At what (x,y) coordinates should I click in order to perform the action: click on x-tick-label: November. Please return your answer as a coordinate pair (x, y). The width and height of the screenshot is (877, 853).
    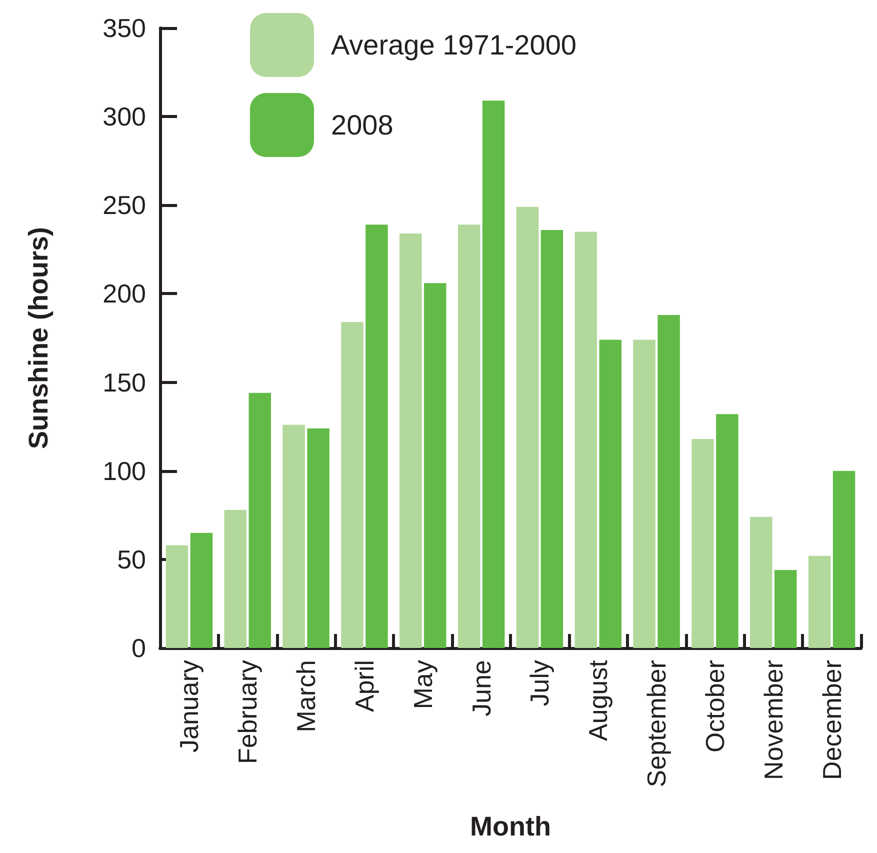
    Looking at the image, I should click on (773, 720).